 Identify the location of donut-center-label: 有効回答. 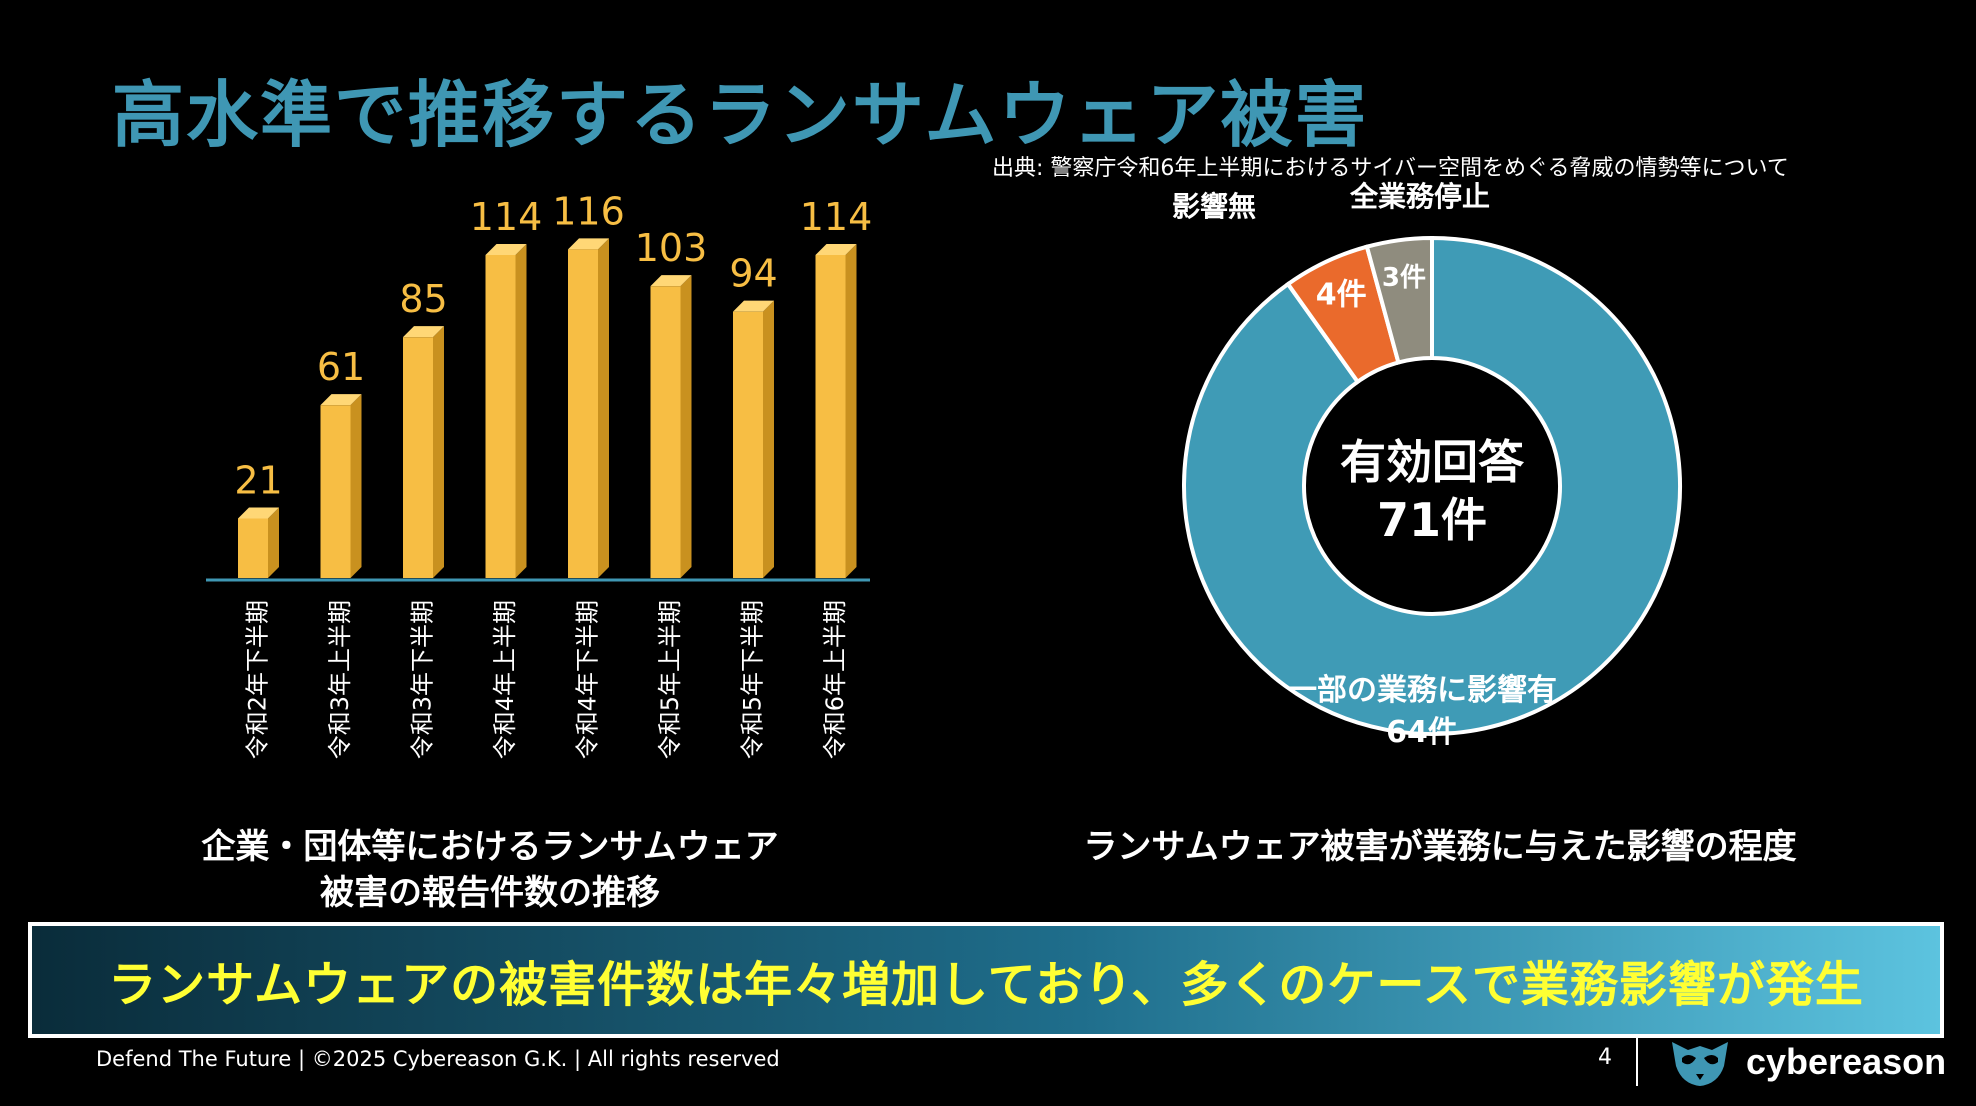
(1432, 462).